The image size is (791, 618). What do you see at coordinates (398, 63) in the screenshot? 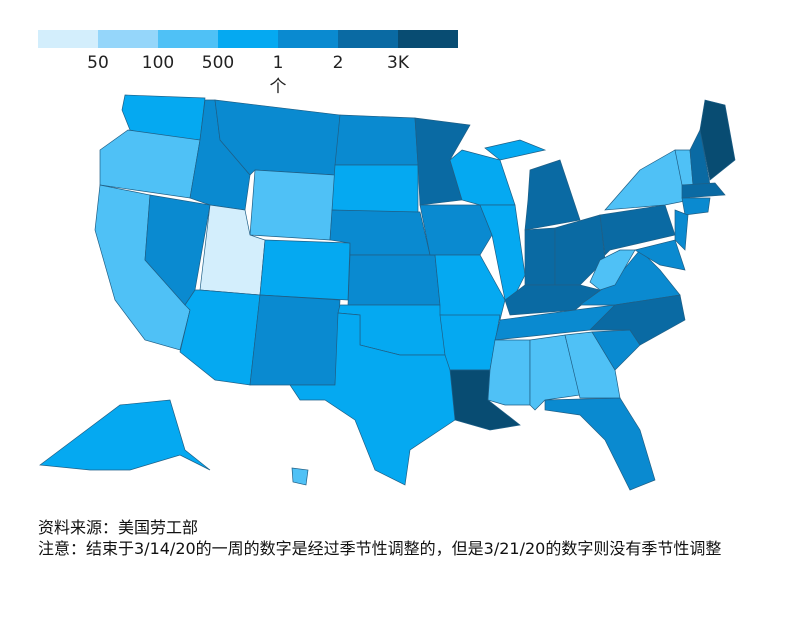
I see `legend-label: 3K` at bounding box center [398, 63].